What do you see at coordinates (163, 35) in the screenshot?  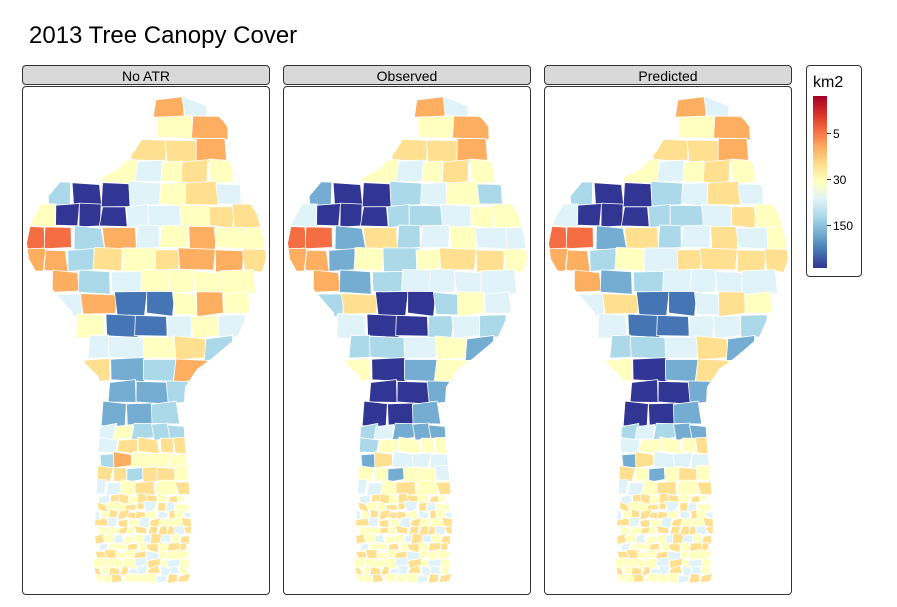 I see `map-title: 2013 Tree Canopy Cover` at bounding box center [163, 35].